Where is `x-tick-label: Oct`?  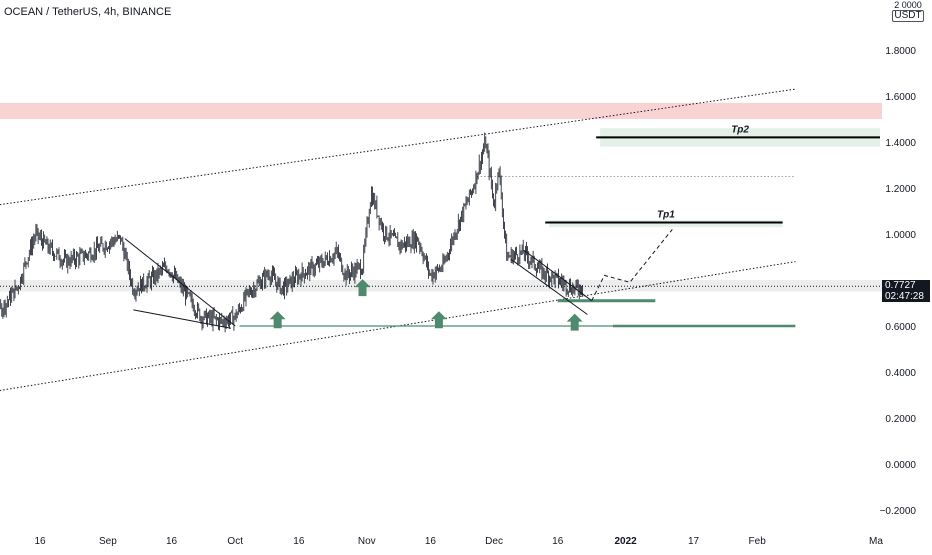
x-tick-label: Oct is located at coordinates (235, 541).